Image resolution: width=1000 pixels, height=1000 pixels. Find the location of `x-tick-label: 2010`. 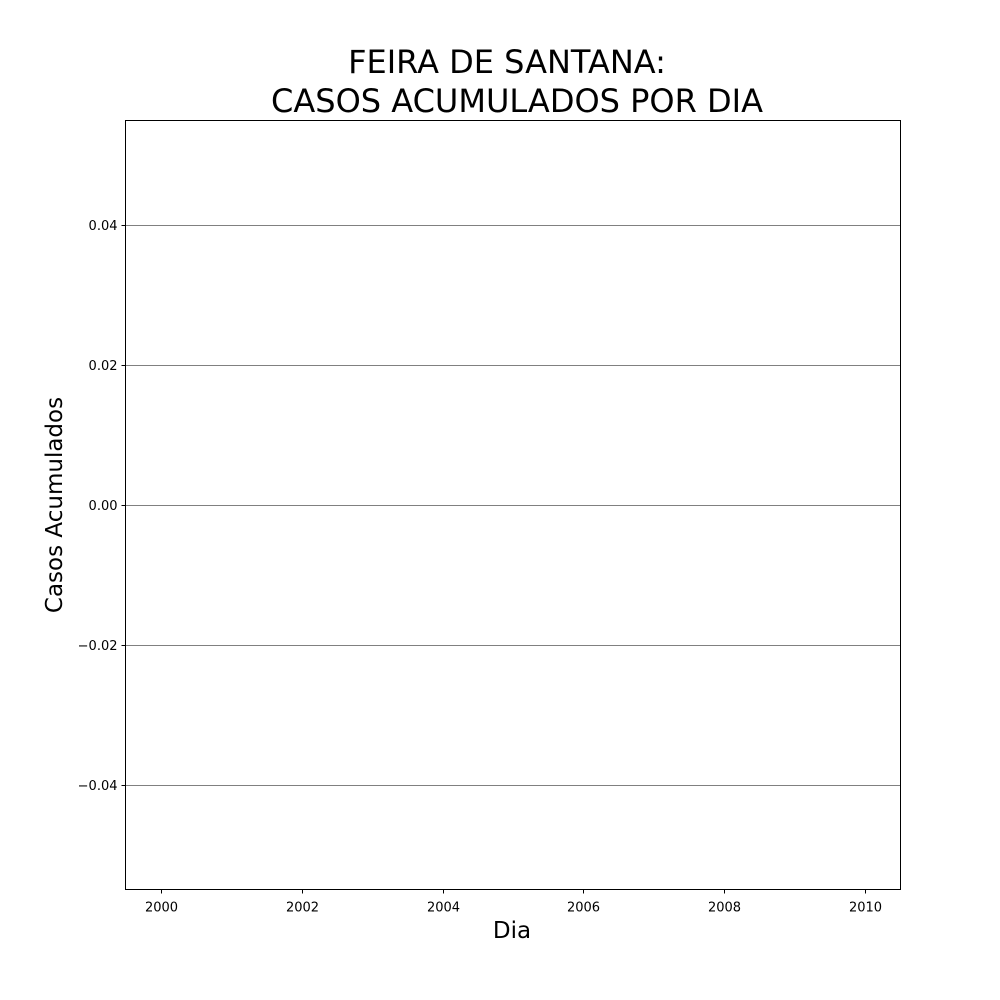

x-tick-label: 2010 is located at coordinates (865, 908).